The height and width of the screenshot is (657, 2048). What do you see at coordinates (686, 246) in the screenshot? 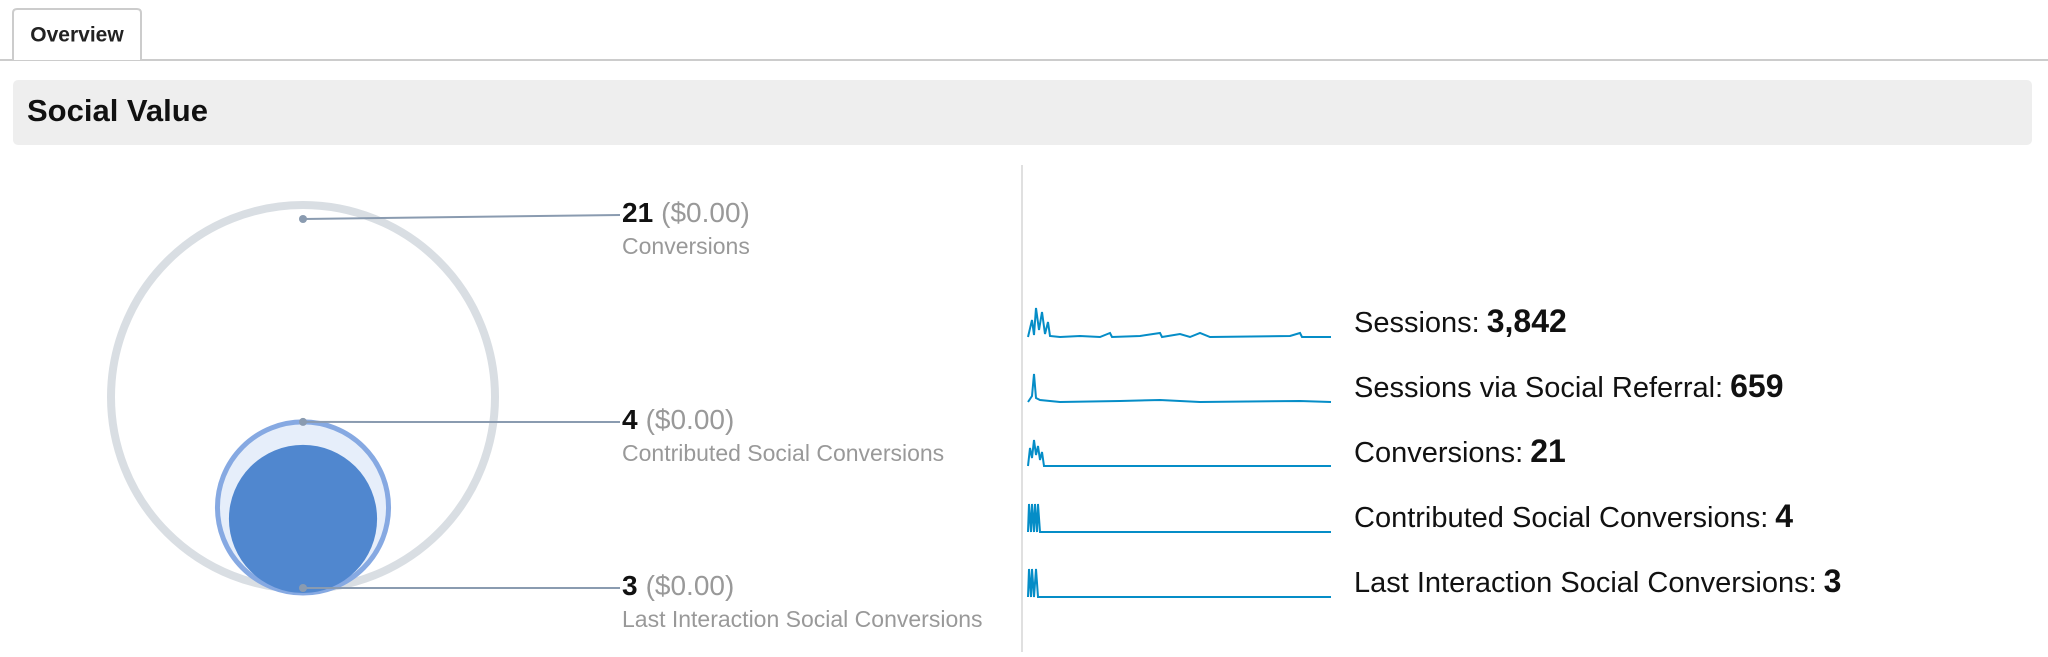
I see `funnel-label: Conversions` at bounding box center [686, 246].